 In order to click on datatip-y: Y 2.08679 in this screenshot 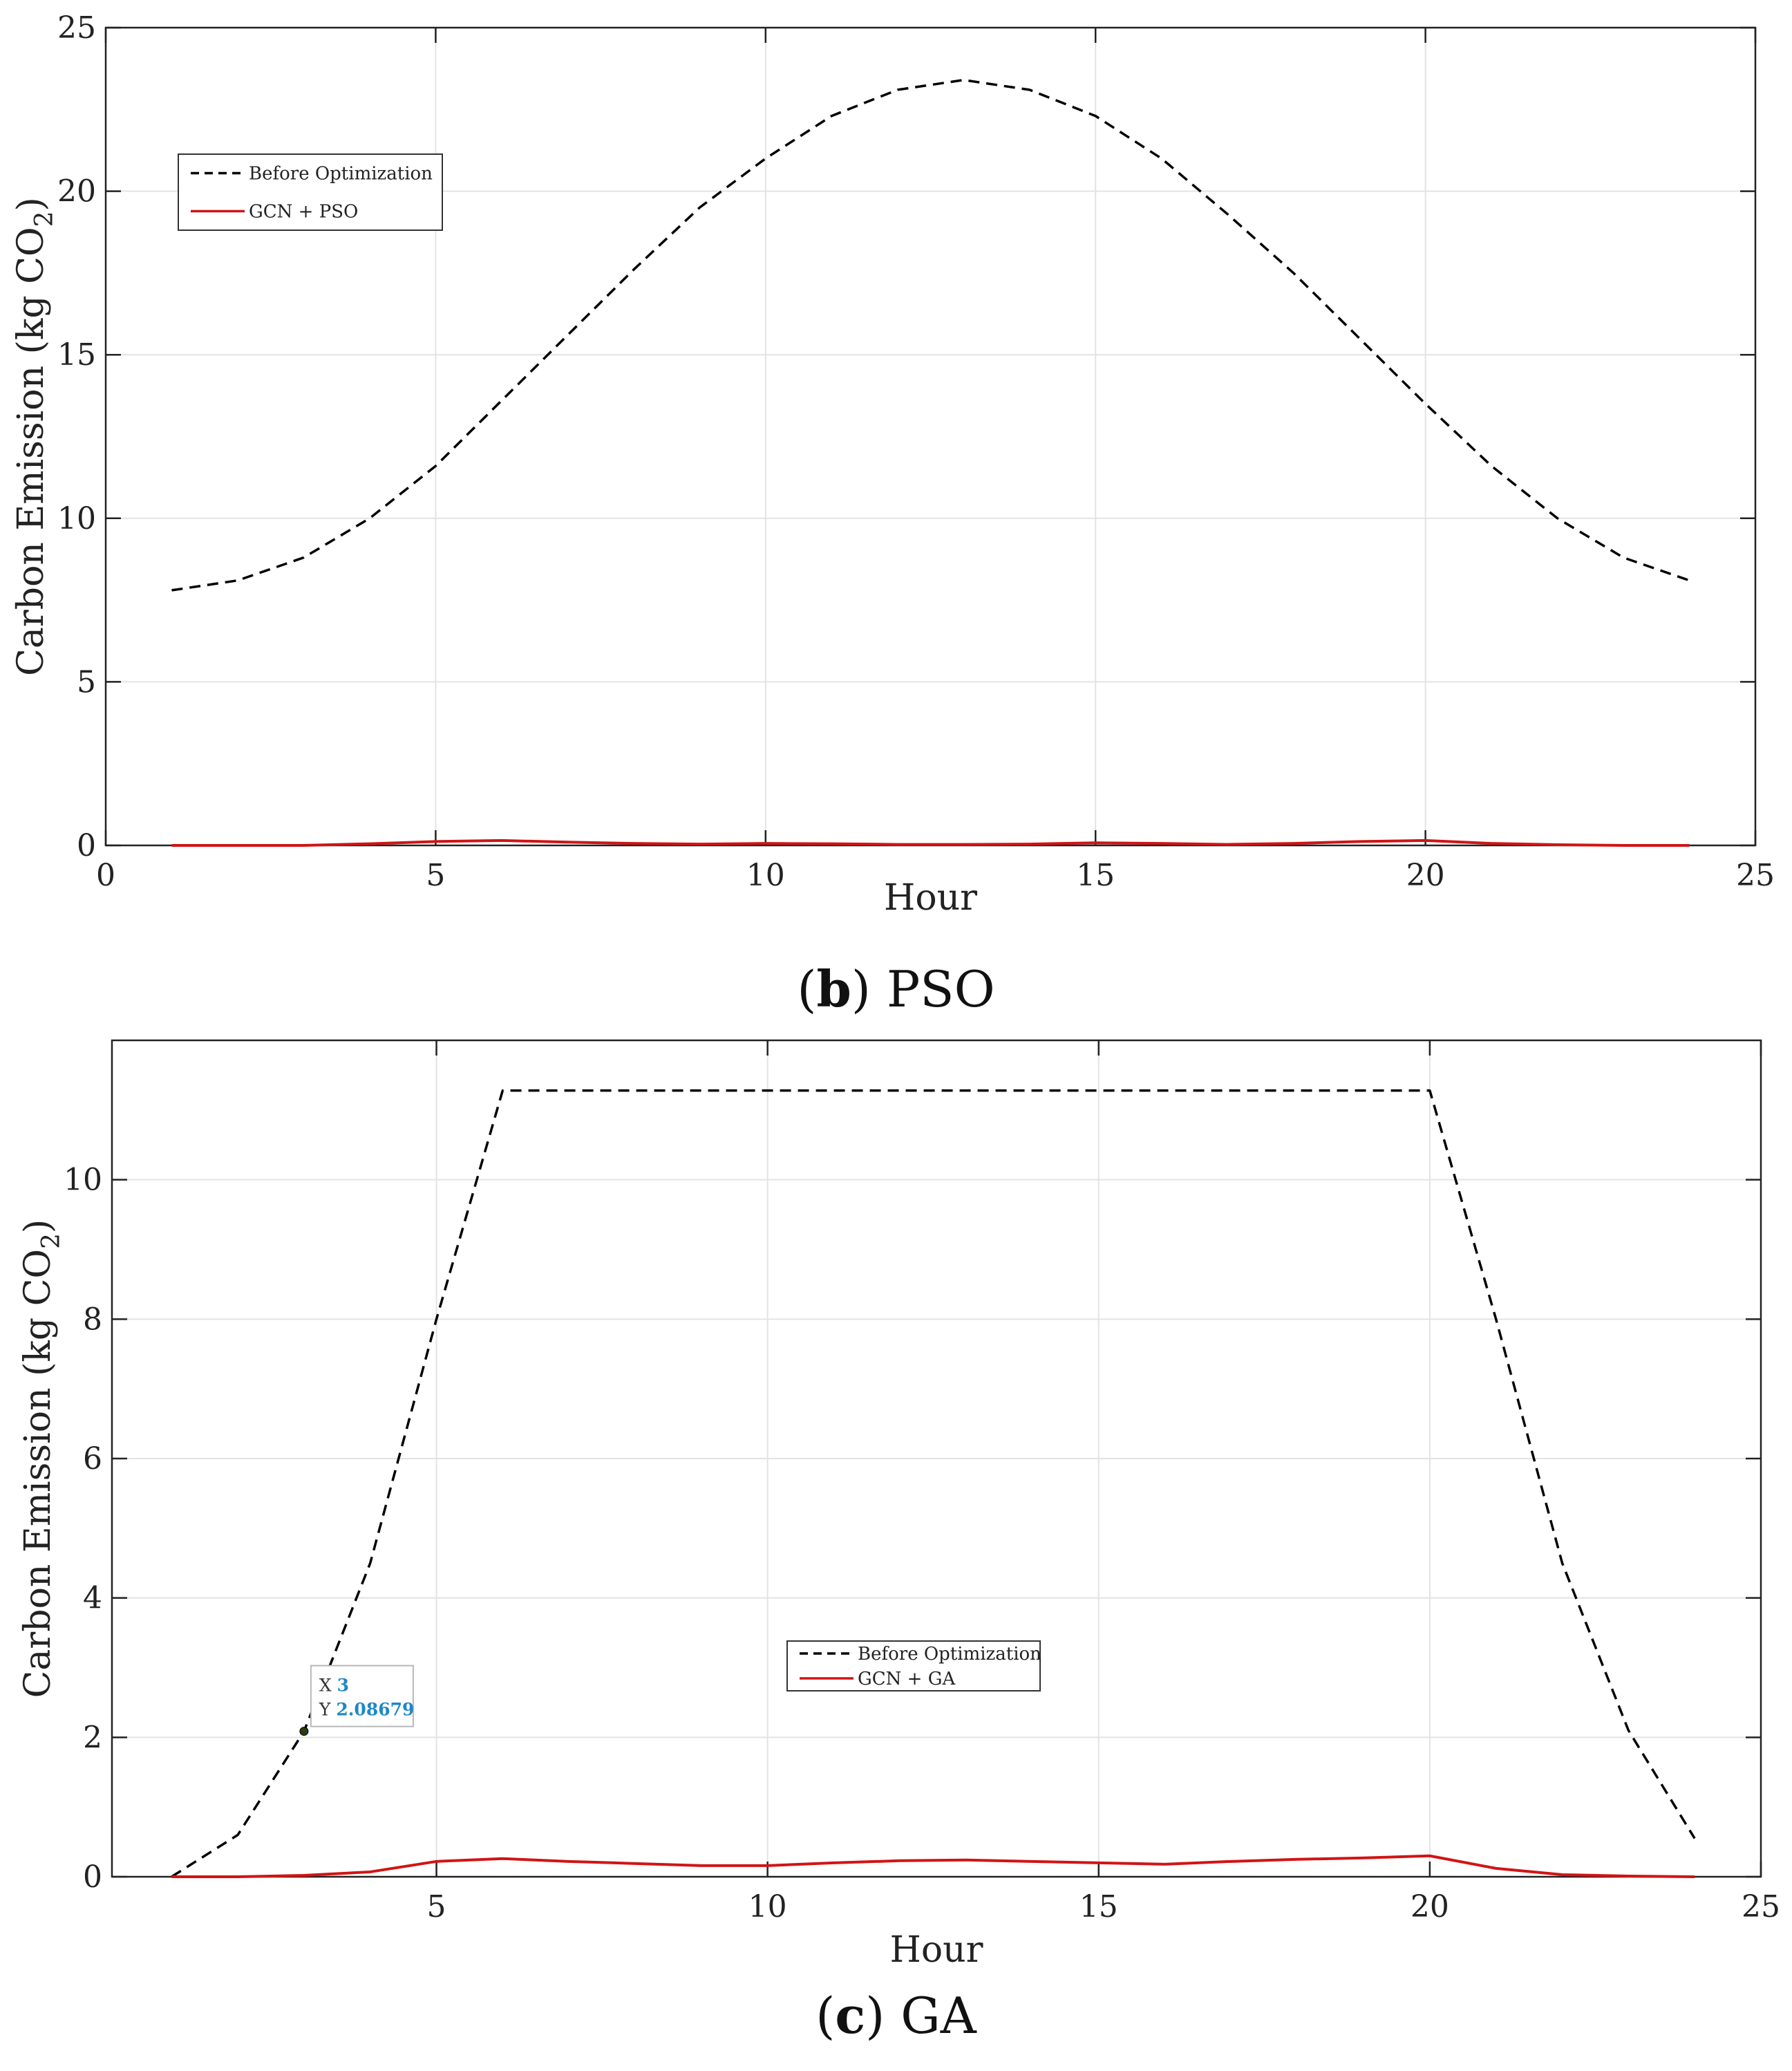, I will do `click(367, 1710)`.